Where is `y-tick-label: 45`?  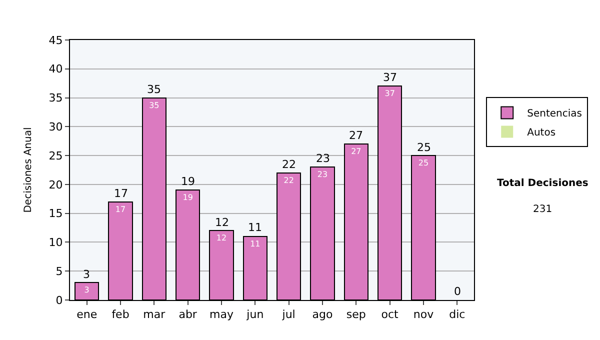 y-tick-label: 45 is located at coordinates (55, 40).